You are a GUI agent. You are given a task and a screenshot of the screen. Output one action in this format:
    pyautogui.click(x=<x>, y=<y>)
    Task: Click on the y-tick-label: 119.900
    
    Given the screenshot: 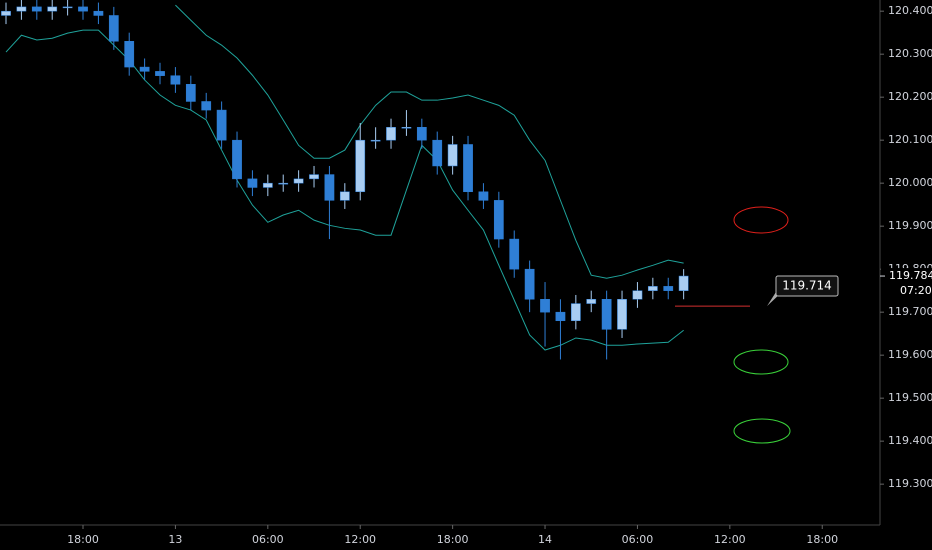 What is the action you would take?
    pyautogui.click(x=910, y=225)
    